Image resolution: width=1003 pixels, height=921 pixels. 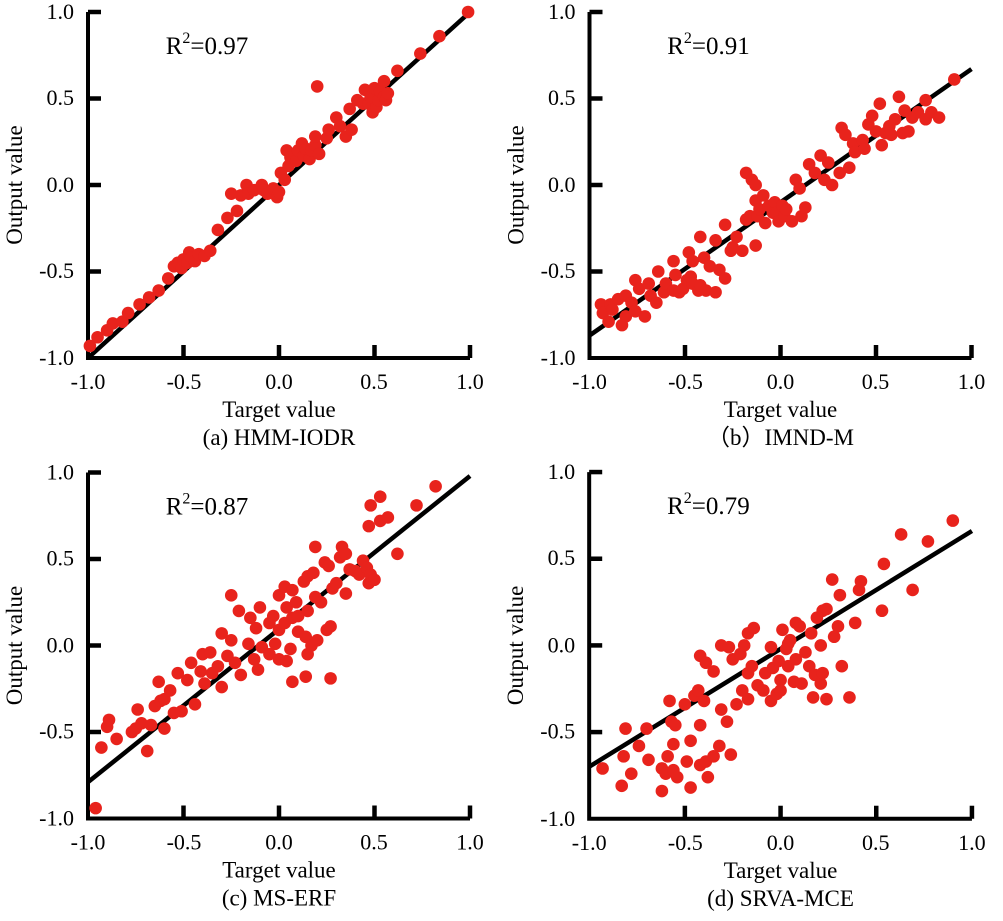 I want to click on r-squared-annotation: R2=0.97, so click(x=207, y=45).